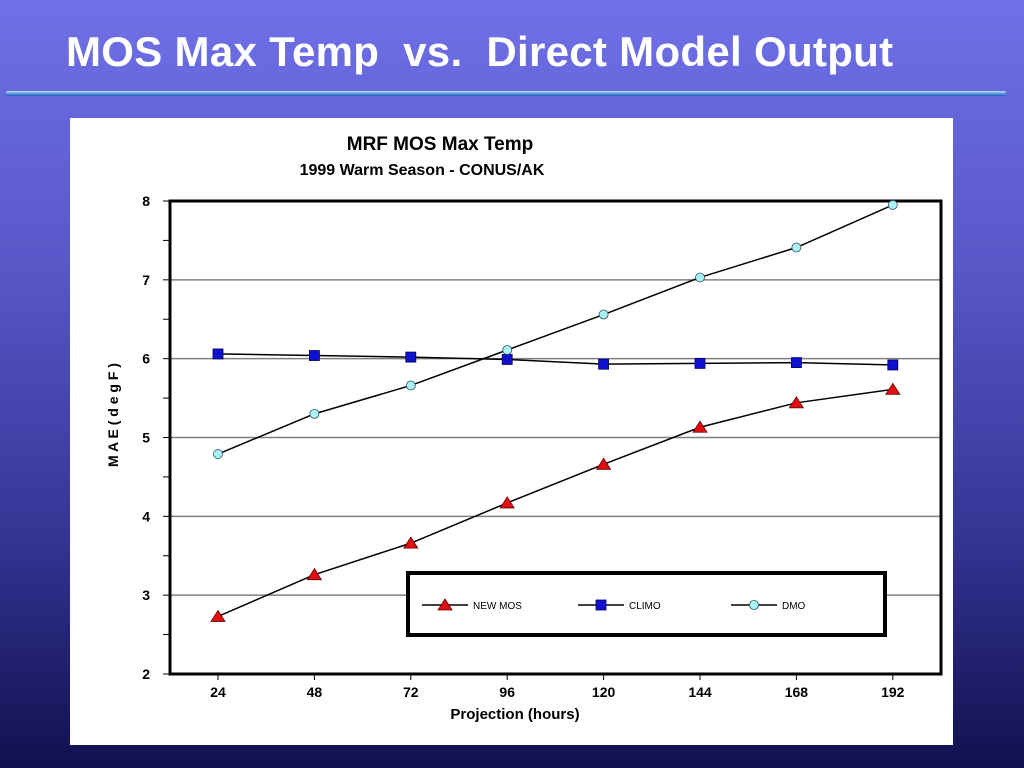 The image size is (1024, 768). What do you see at coordinates (480, 51) in the screenshot?
I see `slide-title: MOS Max Temp vs. Direct Model Output` at bounding box center [480, 51].